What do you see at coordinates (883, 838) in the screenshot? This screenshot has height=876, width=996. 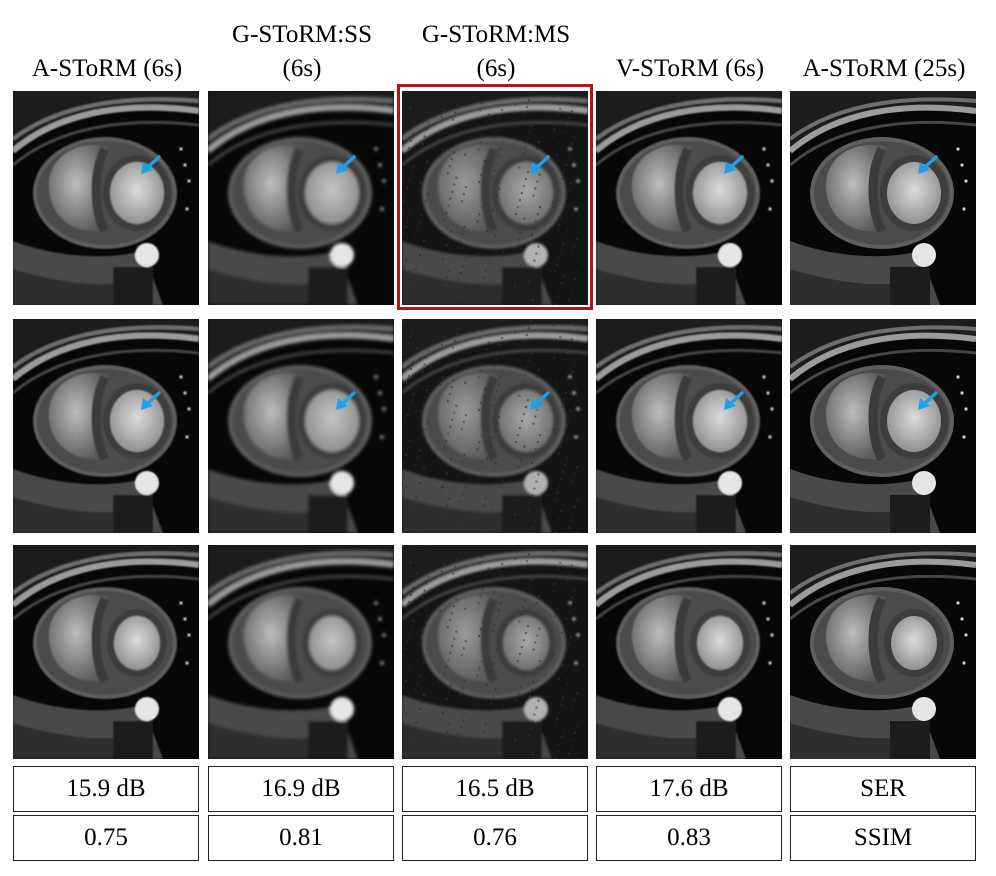 I see `ssim-value: SSIM` at bounding box center [883, 838].